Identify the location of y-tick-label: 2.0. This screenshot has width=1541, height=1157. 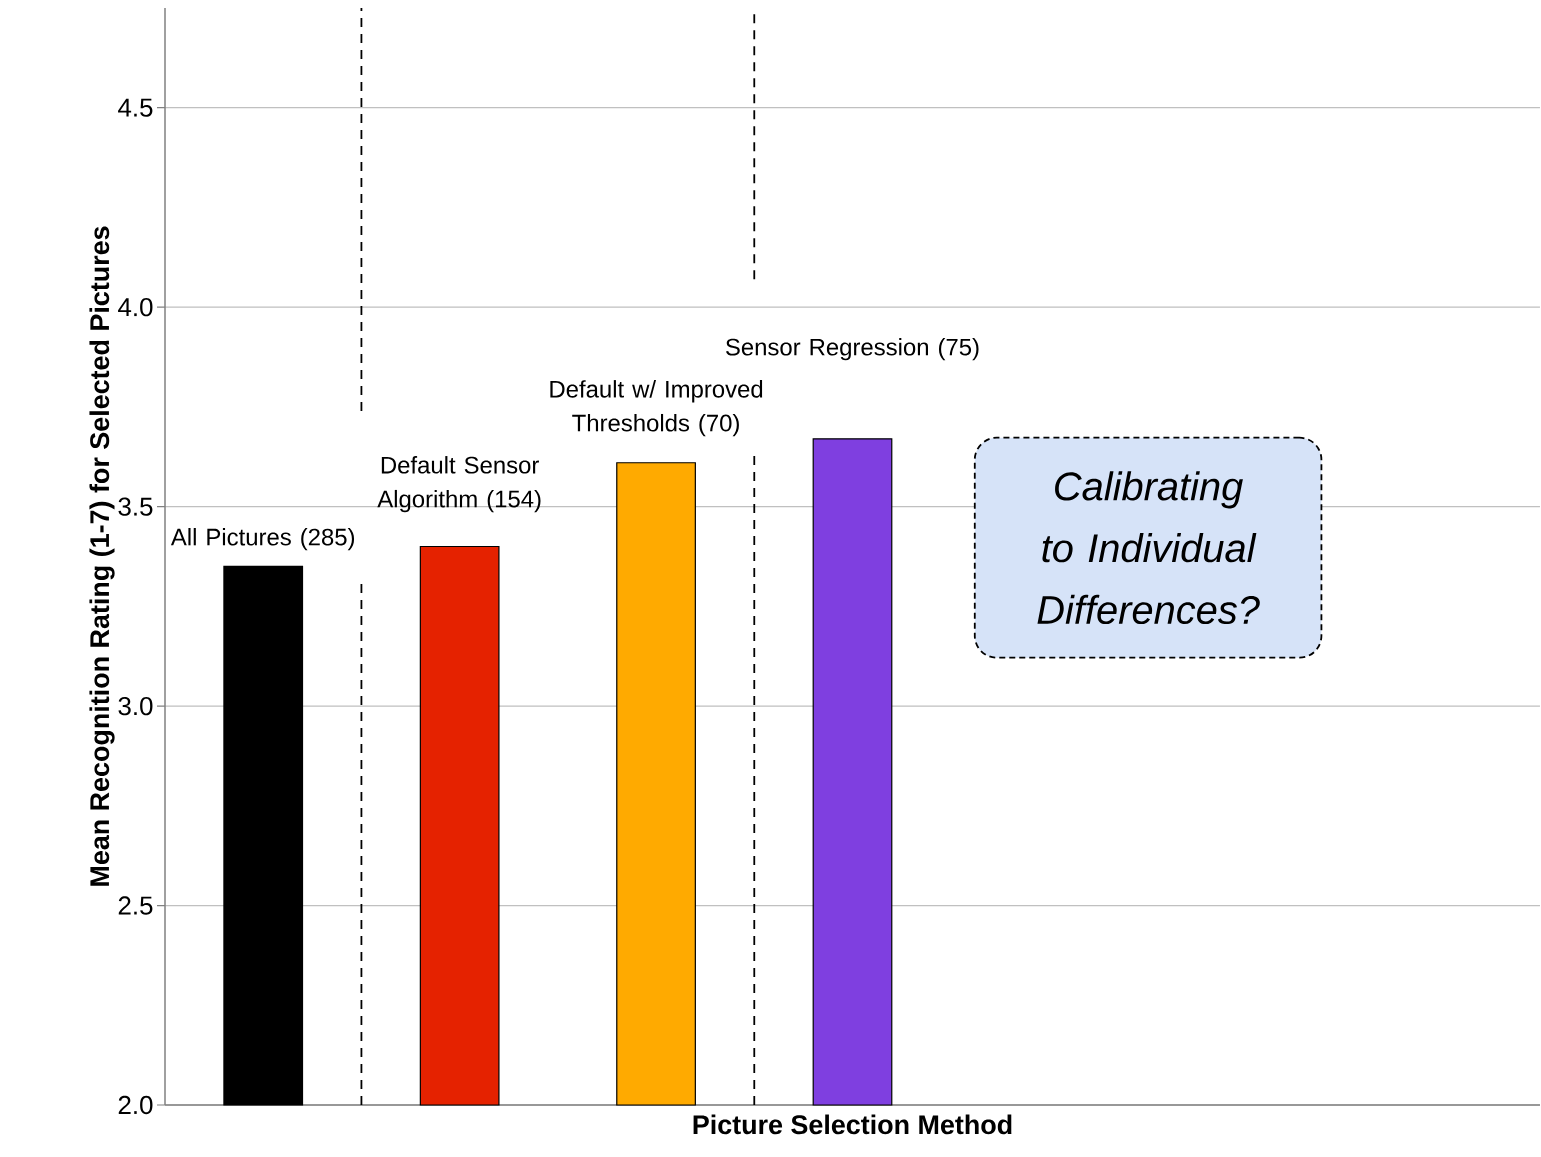
(135, 1105).